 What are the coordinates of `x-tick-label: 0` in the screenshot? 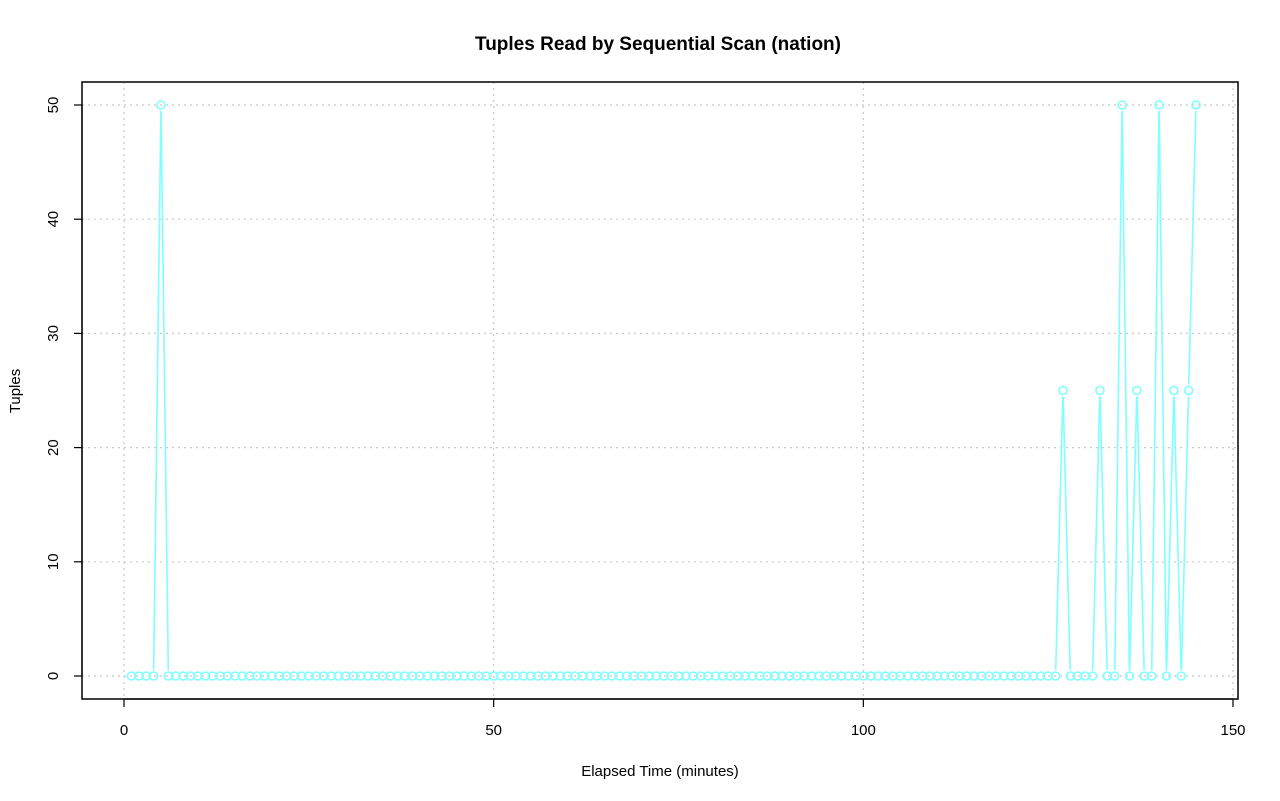 It's located at (124, 730).